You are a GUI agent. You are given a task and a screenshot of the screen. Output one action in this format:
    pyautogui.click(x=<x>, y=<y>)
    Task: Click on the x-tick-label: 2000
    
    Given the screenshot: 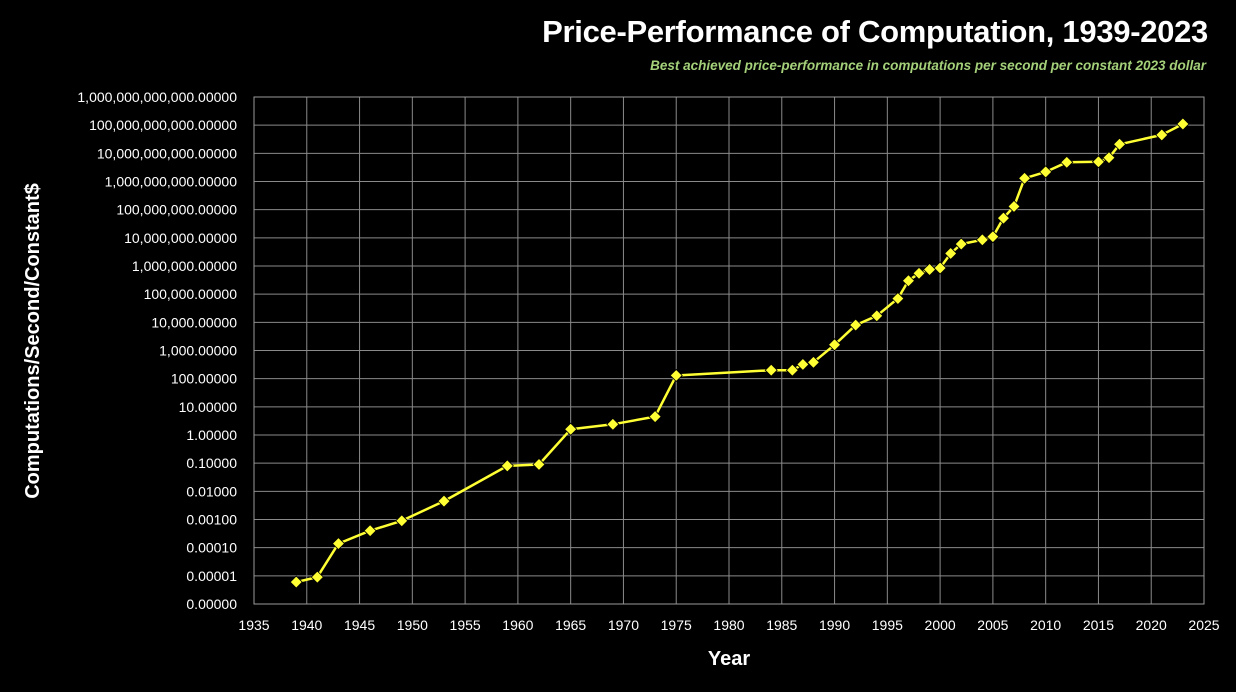 What is the action you would take?
    pyautogui.click(x=940, y=625)
    